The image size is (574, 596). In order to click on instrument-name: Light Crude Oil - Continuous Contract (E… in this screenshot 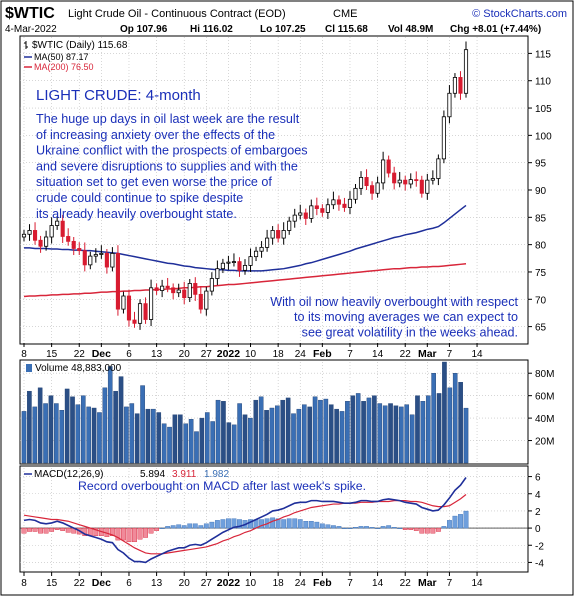, I will do `click(177, 14)`.